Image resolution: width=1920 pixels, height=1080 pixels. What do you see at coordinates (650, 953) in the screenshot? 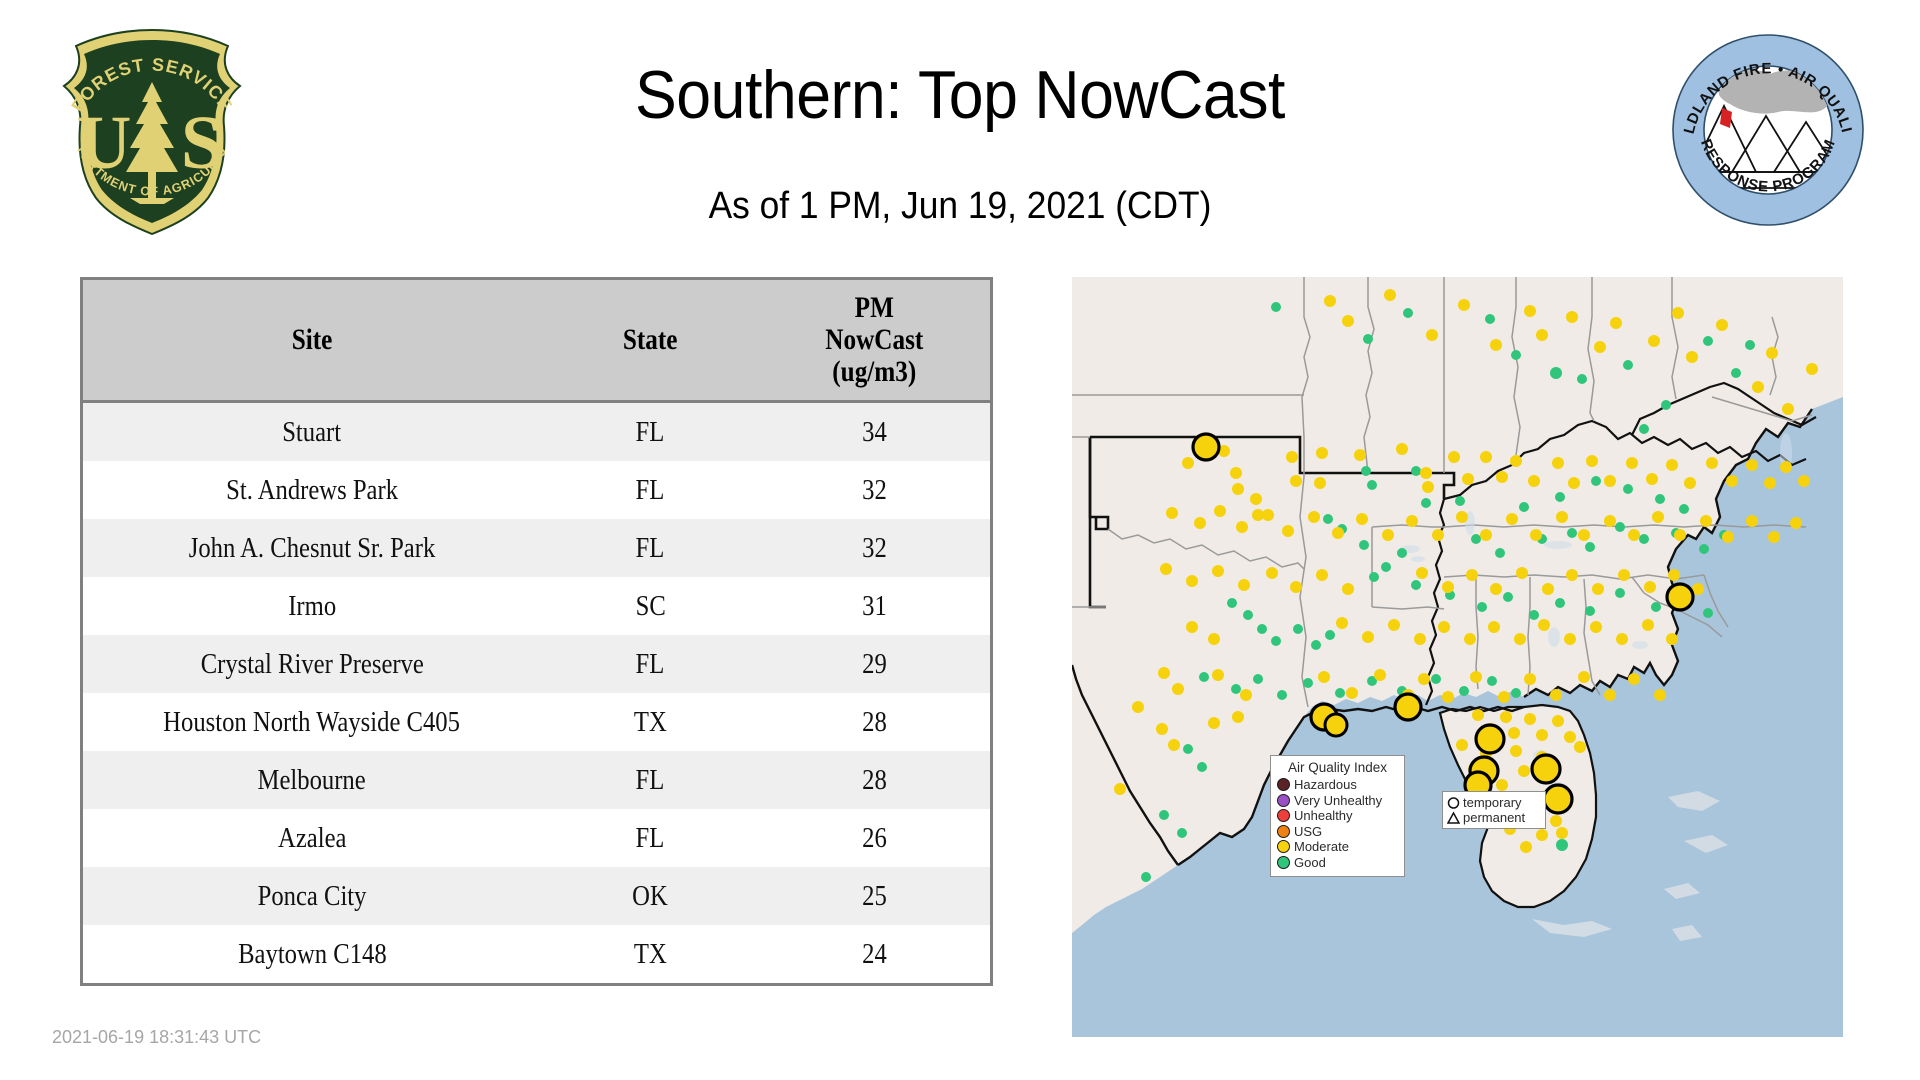
I see `cell-state-text: TX` at bounding box center [650, 953].